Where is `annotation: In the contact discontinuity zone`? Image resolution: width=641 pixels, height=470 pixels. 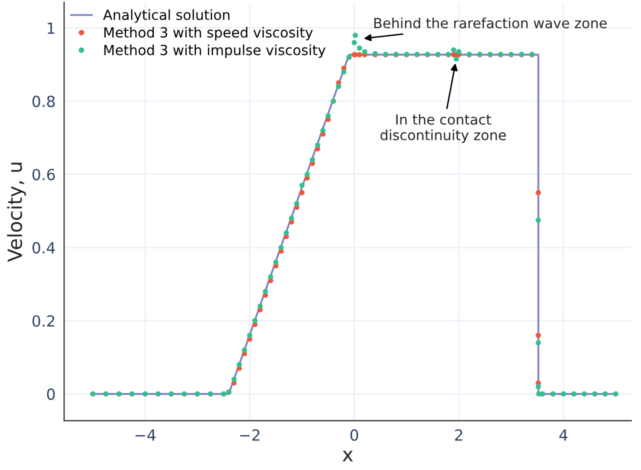
annotation: In the contact discontinuity zone is located at coordinates (443, 128).